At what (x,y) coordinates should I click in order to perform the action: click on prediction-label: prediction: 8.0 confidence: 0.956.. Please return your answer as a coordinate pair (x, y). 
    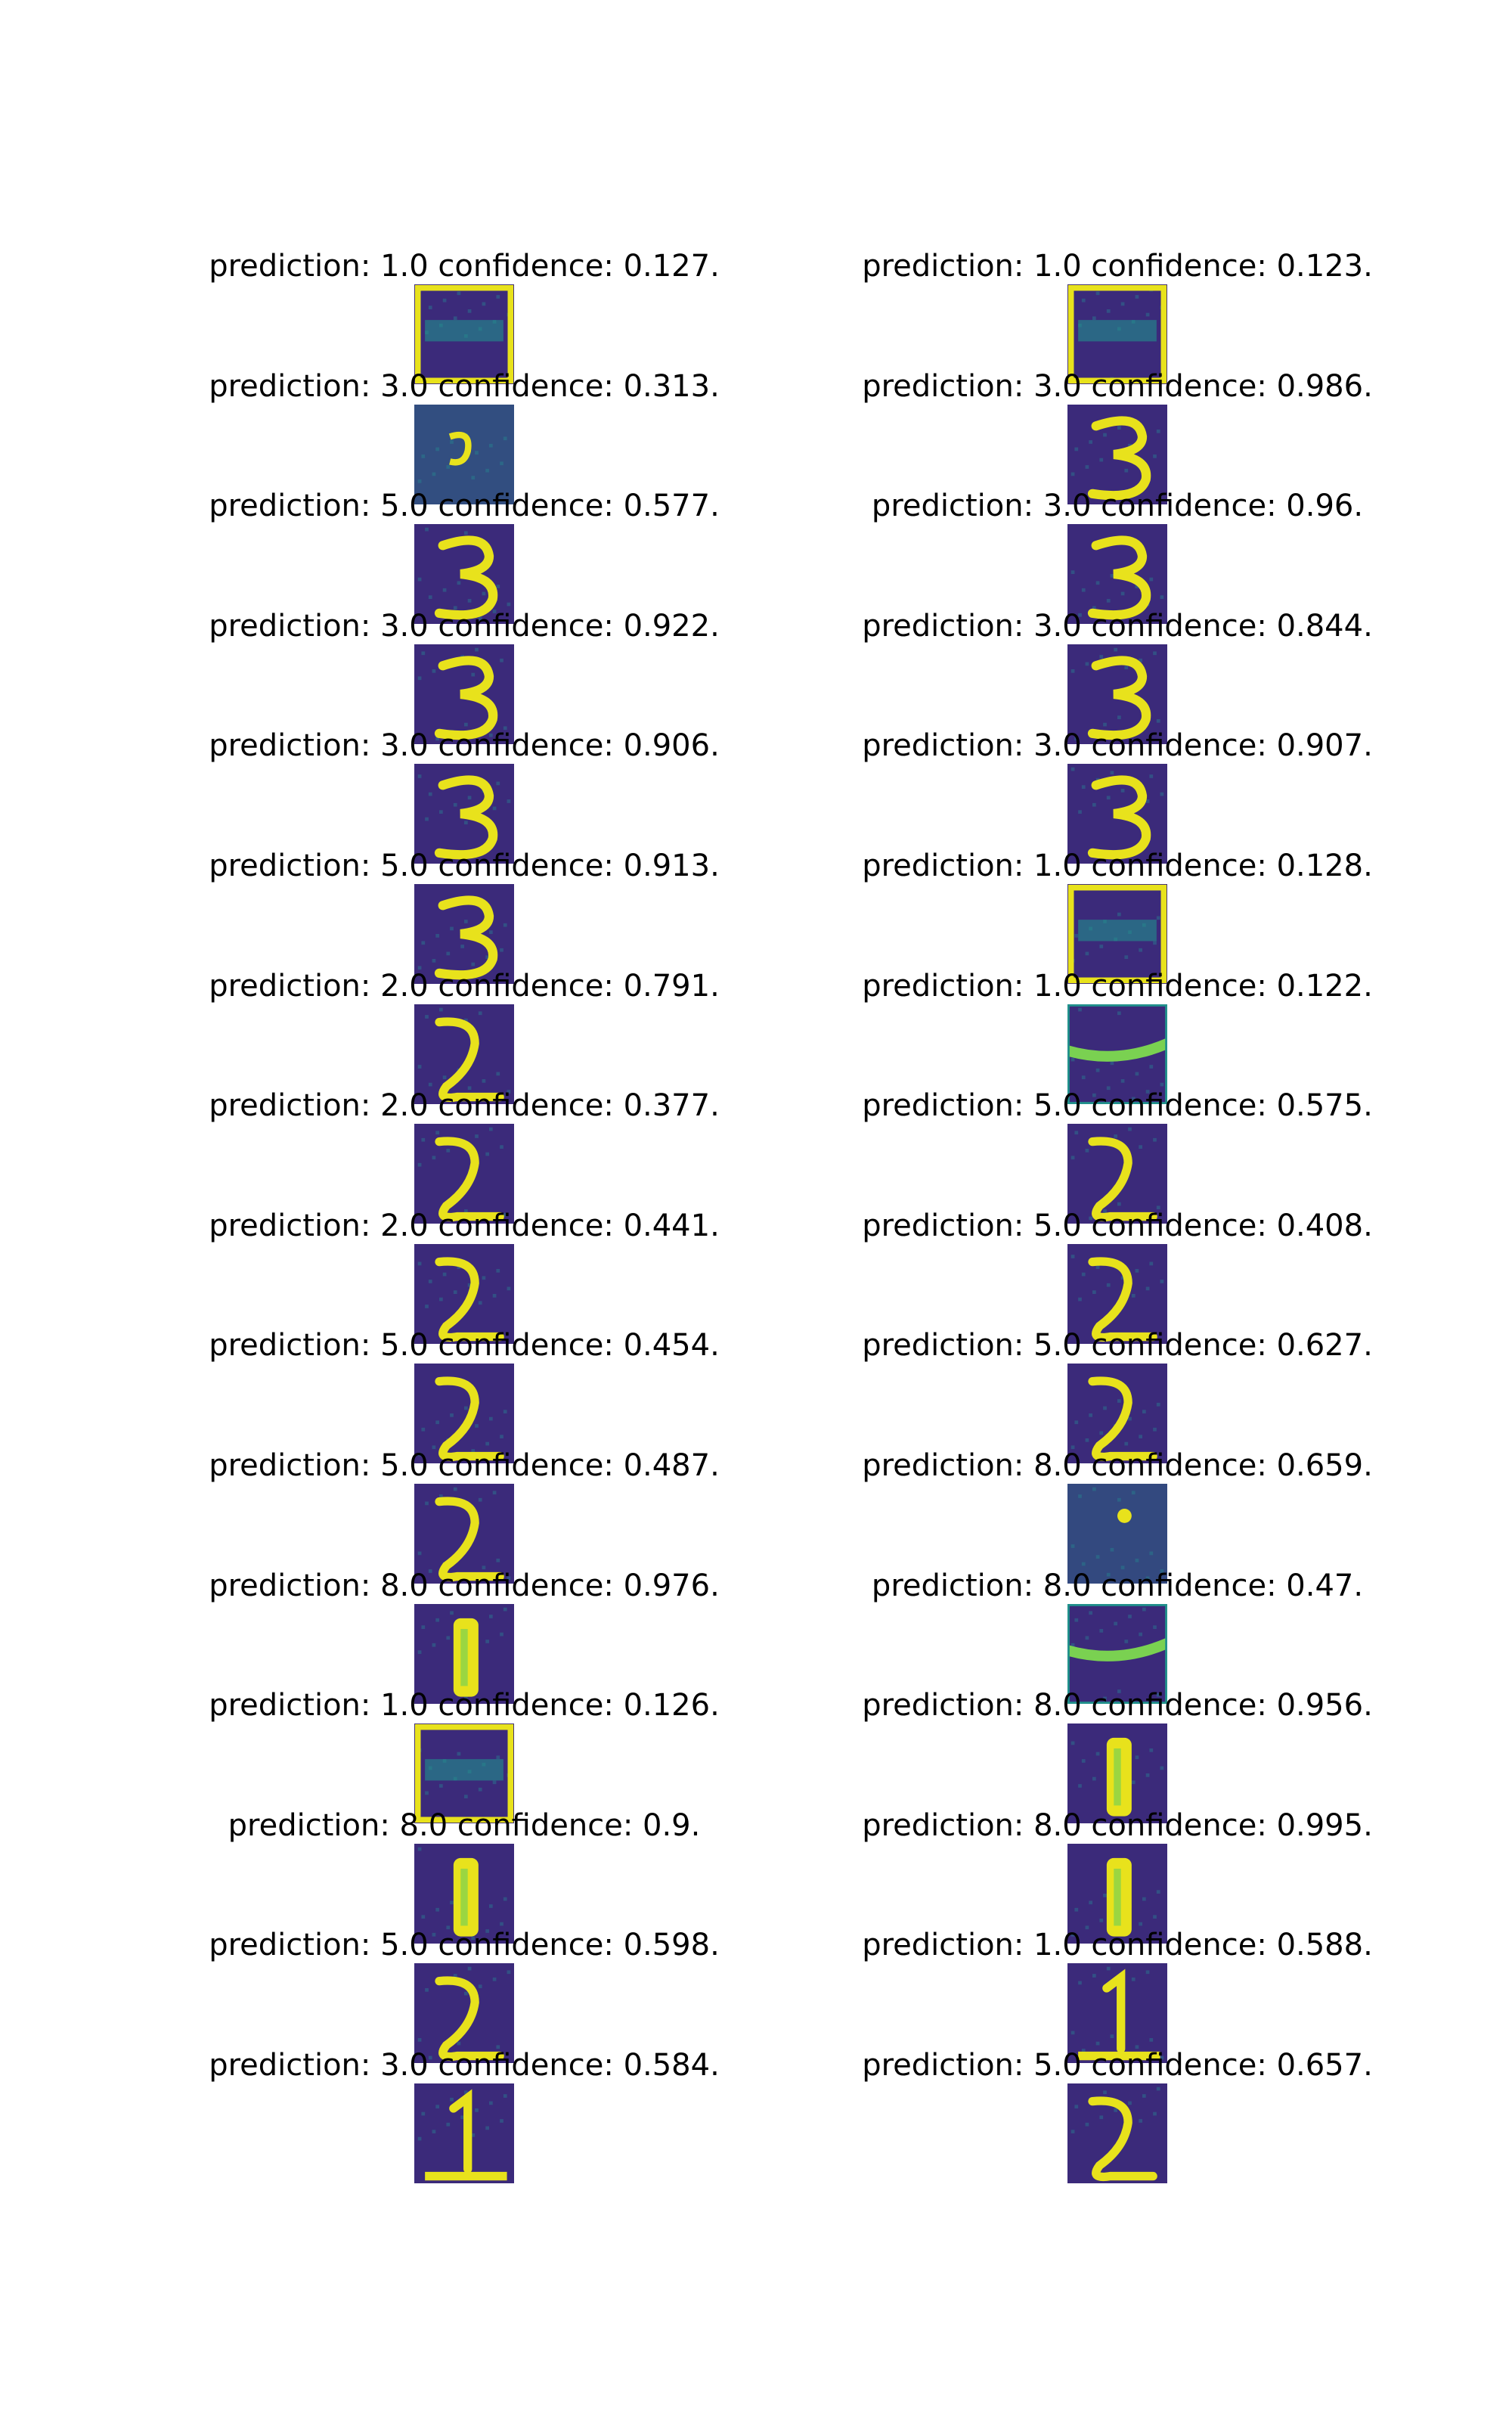
    Looking at the image, I should click on (1117, 1705).